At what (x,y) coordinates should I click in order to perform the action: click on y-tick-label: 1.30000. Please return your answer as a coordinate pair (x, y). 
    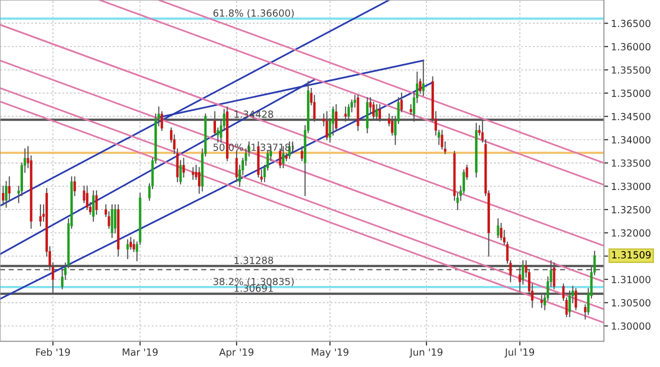
    Looking at the image, I should click on (631, 326).